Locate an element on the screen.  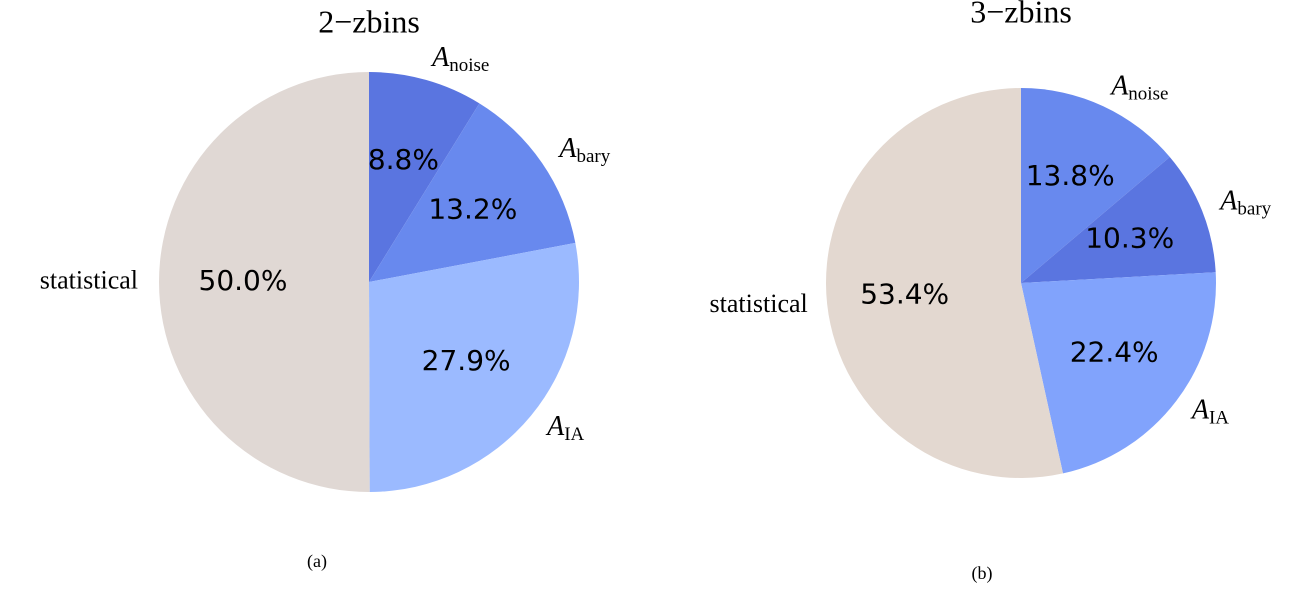
value-label: 27.9% is located at coordinates (466, 360).